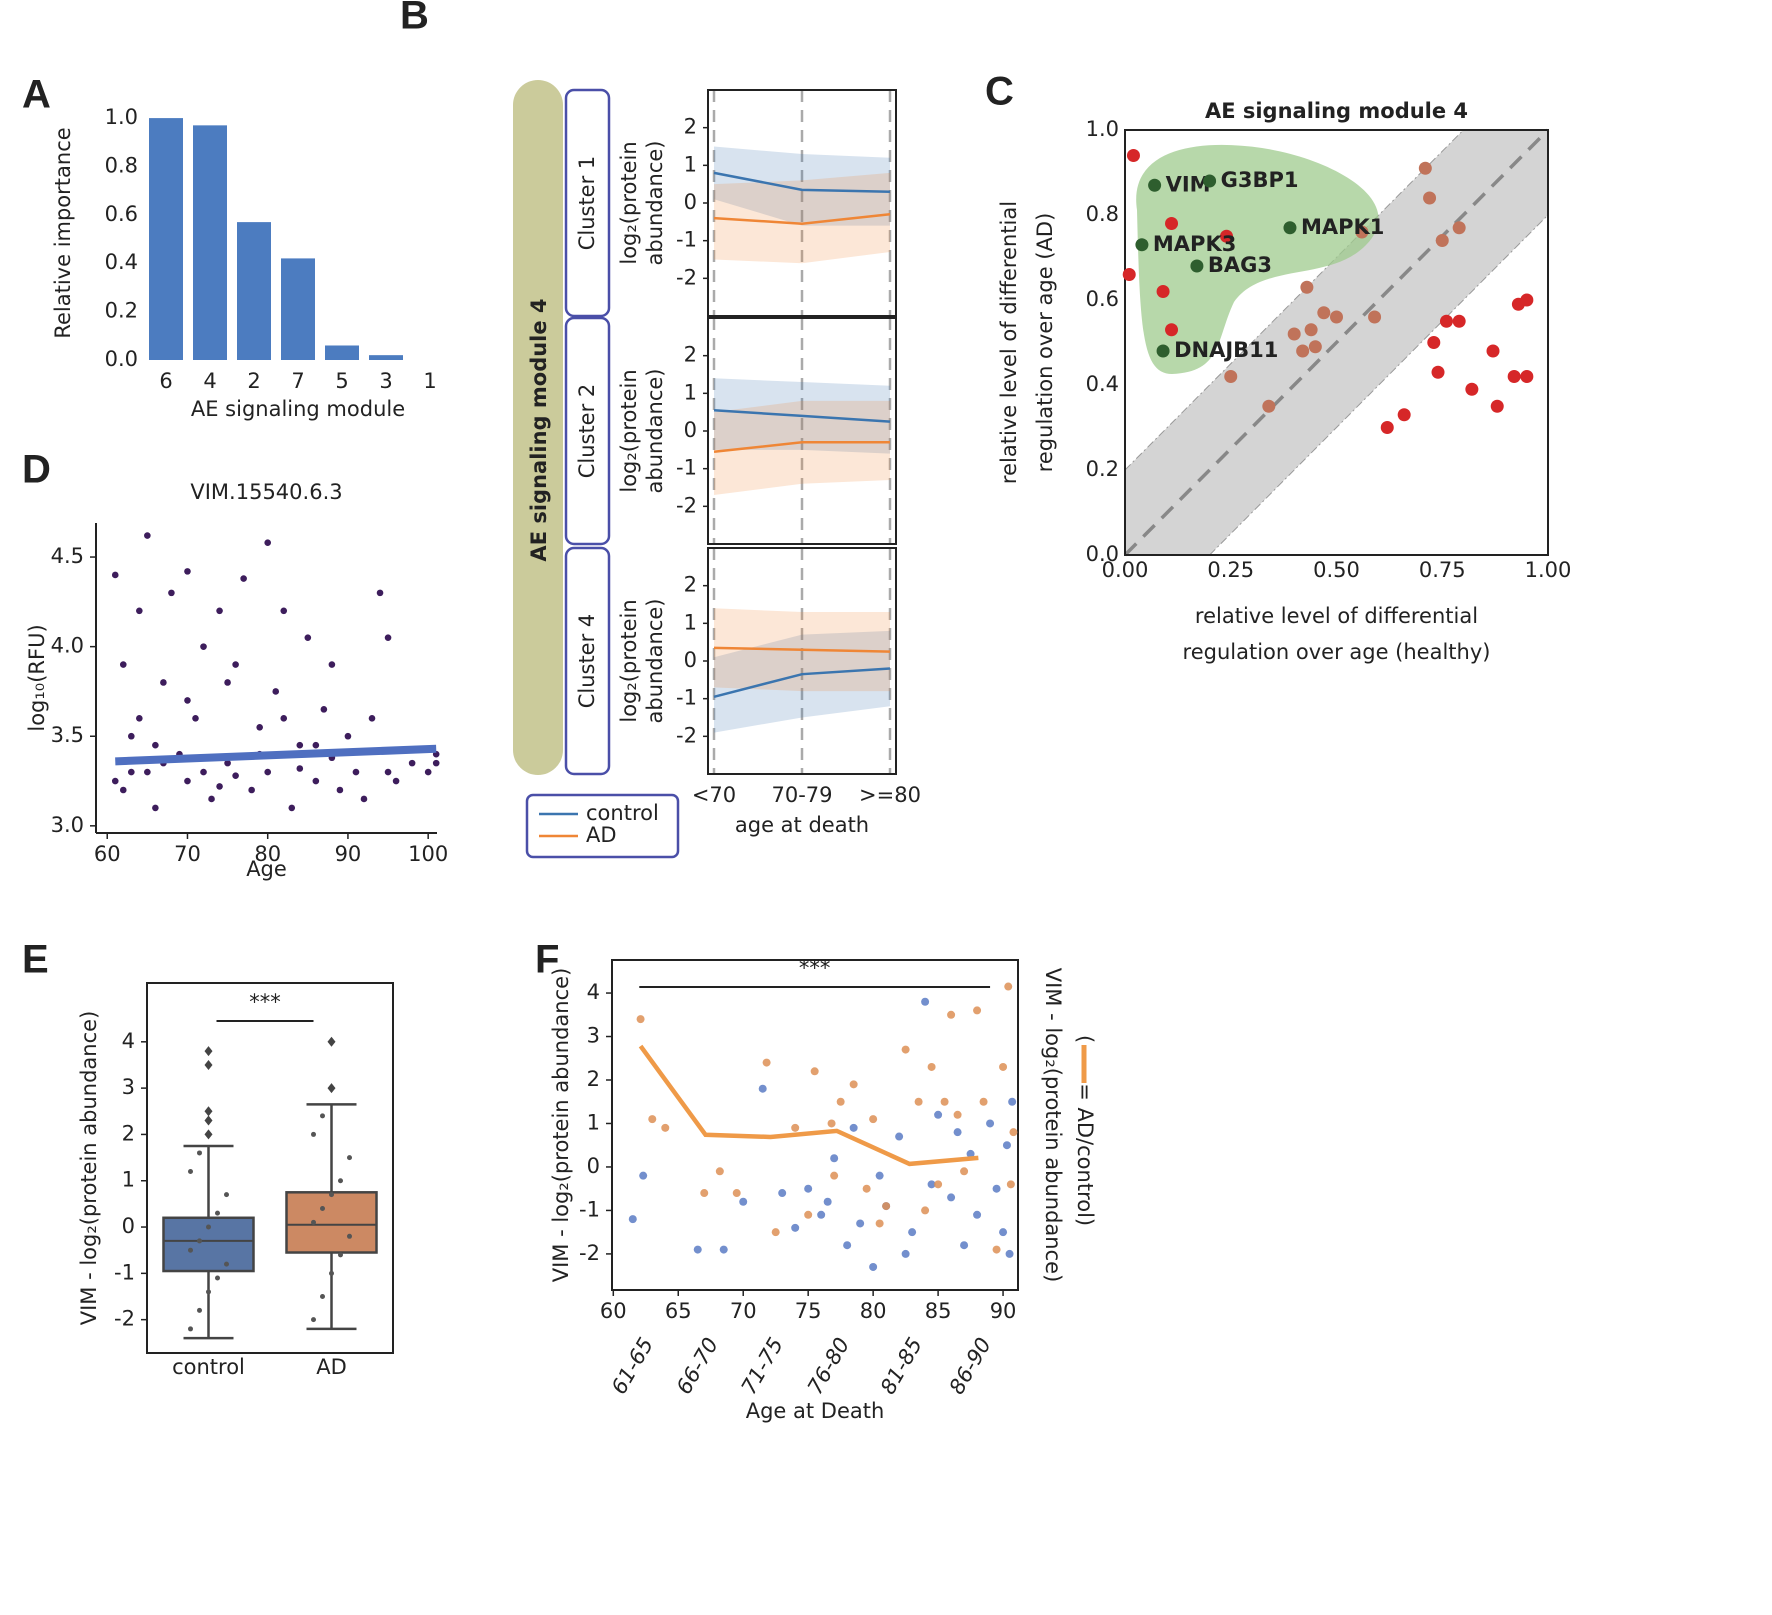 This screenshot has width=1772, height=1615. I want to click on axes-frame, so click(1336, 342).